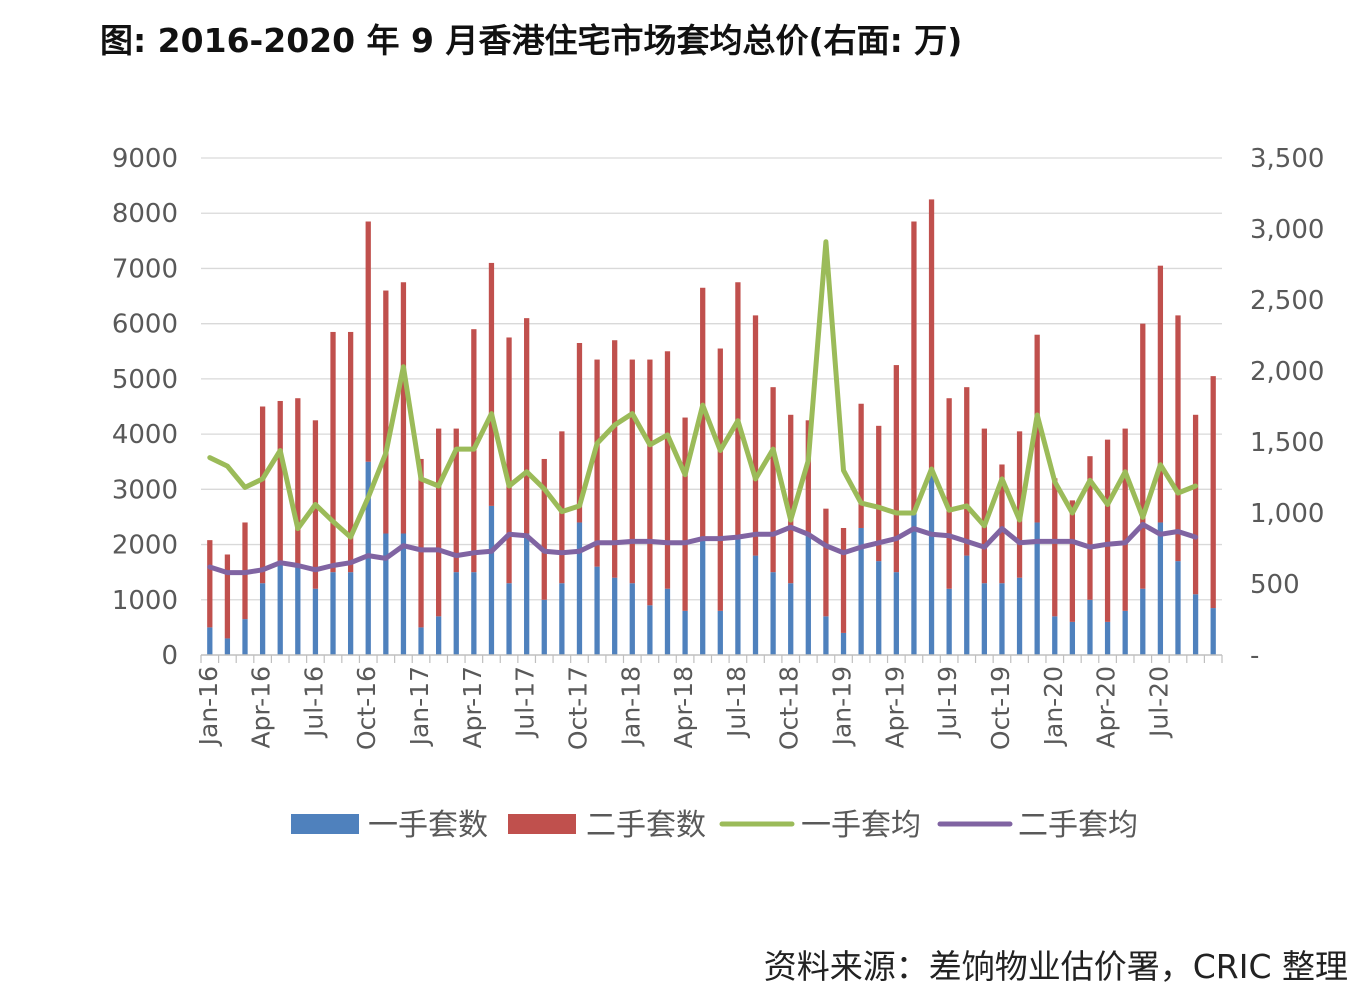  Describe the element at coordinates (1287, 372) in the screenshot. I see `y-right-tick-label: 2,000` at that location.